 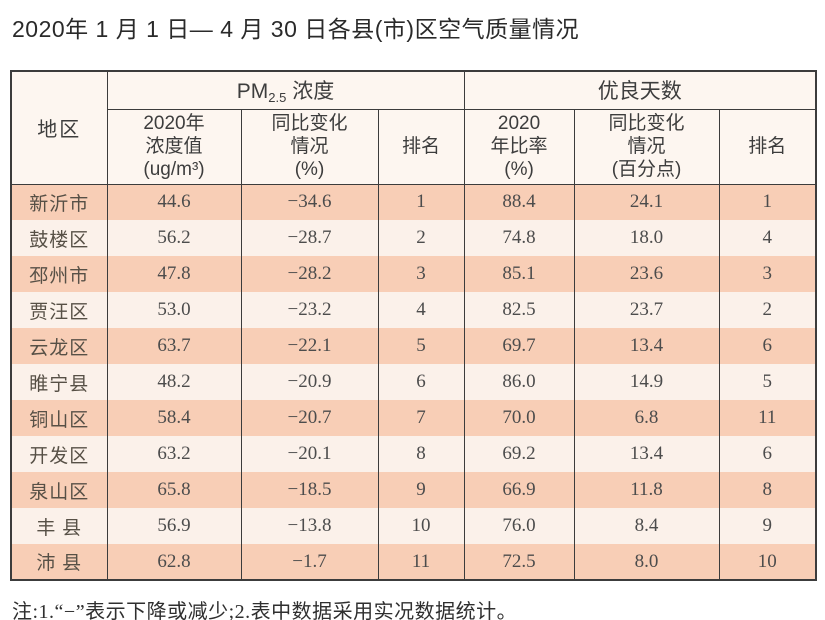 What do you see at coordinates (519, 202) in the screenshot?
I see `cell-days_ratio: 88.4` at bounding box center [519, 202].